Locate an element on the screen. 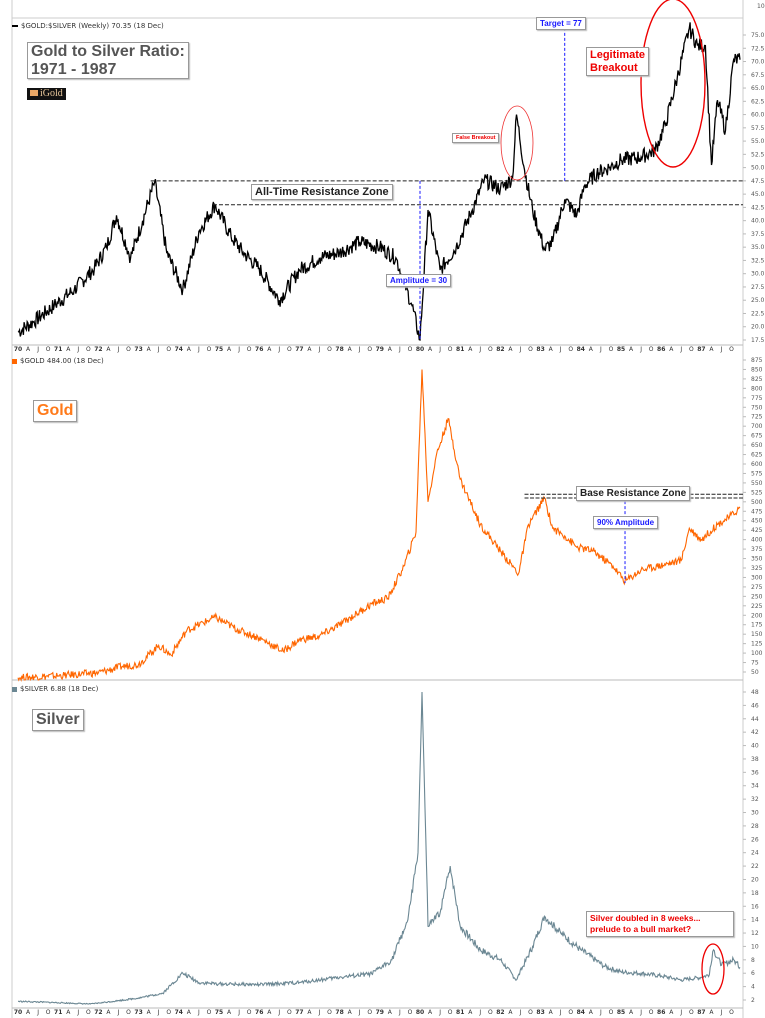  y-tick-label: 30 is located at coordinates (755, 813).